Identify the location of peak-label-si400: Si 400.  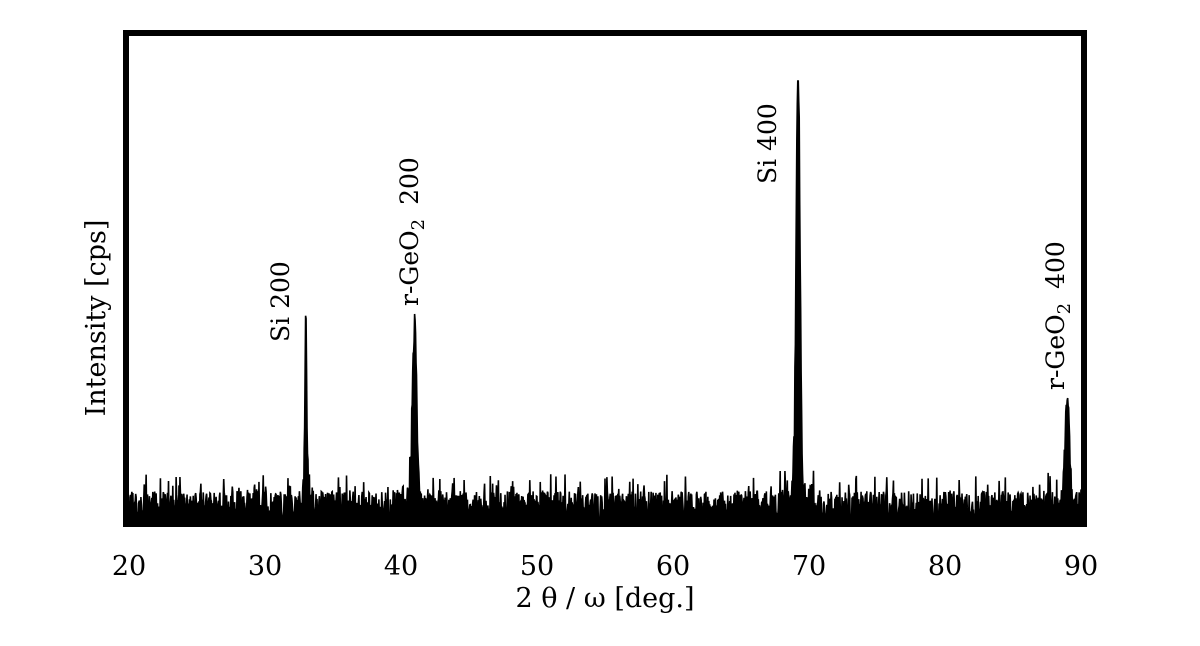
(767, 143).